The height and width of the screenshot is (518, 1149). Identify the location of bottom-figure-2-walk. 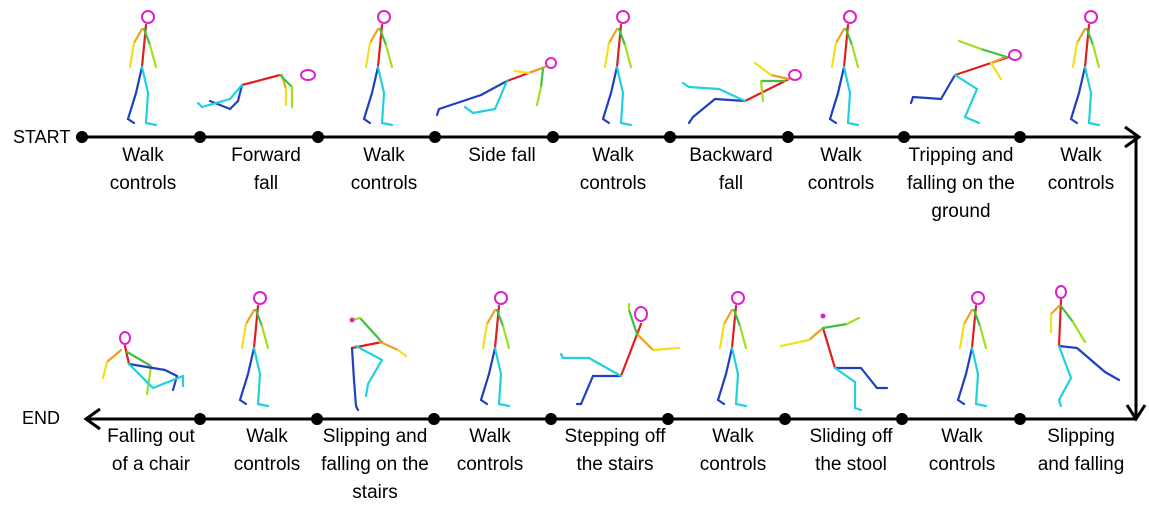
(254, 349).